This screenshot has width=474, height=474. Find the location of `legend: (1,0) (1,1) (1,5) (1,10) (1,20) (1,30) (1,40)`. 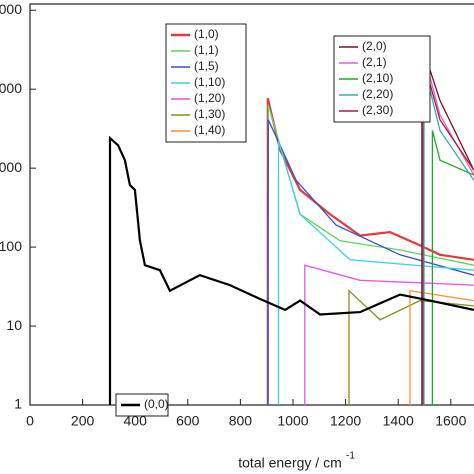

legend: (1,0) (1,1) (1,5) (1,10) (1,20) (1,30) (1,40) is located at coordinates (206, 83).